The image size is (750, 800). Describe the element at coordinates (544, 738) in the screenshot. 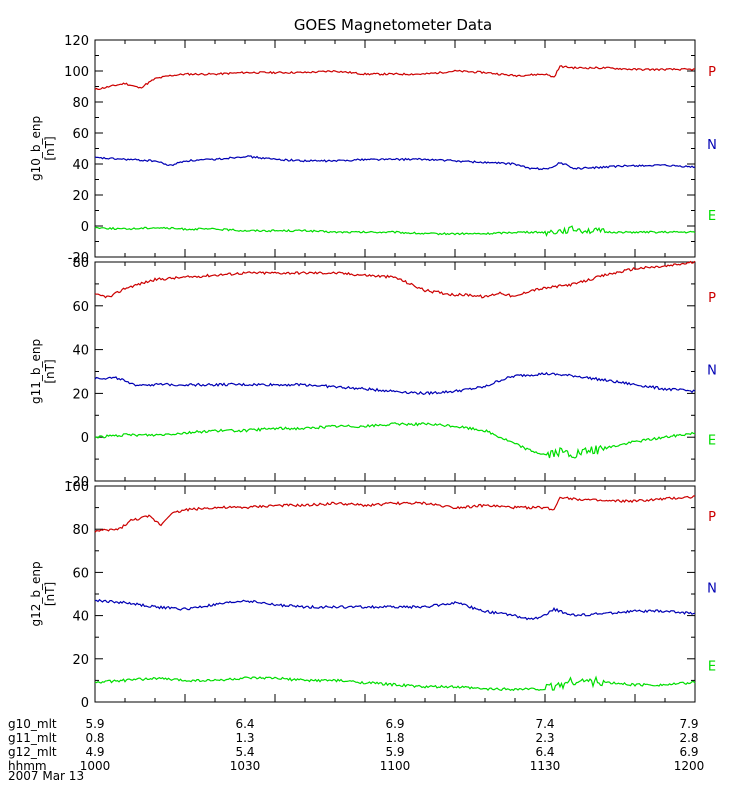

I see `x-table-value: 2.3` at that location.